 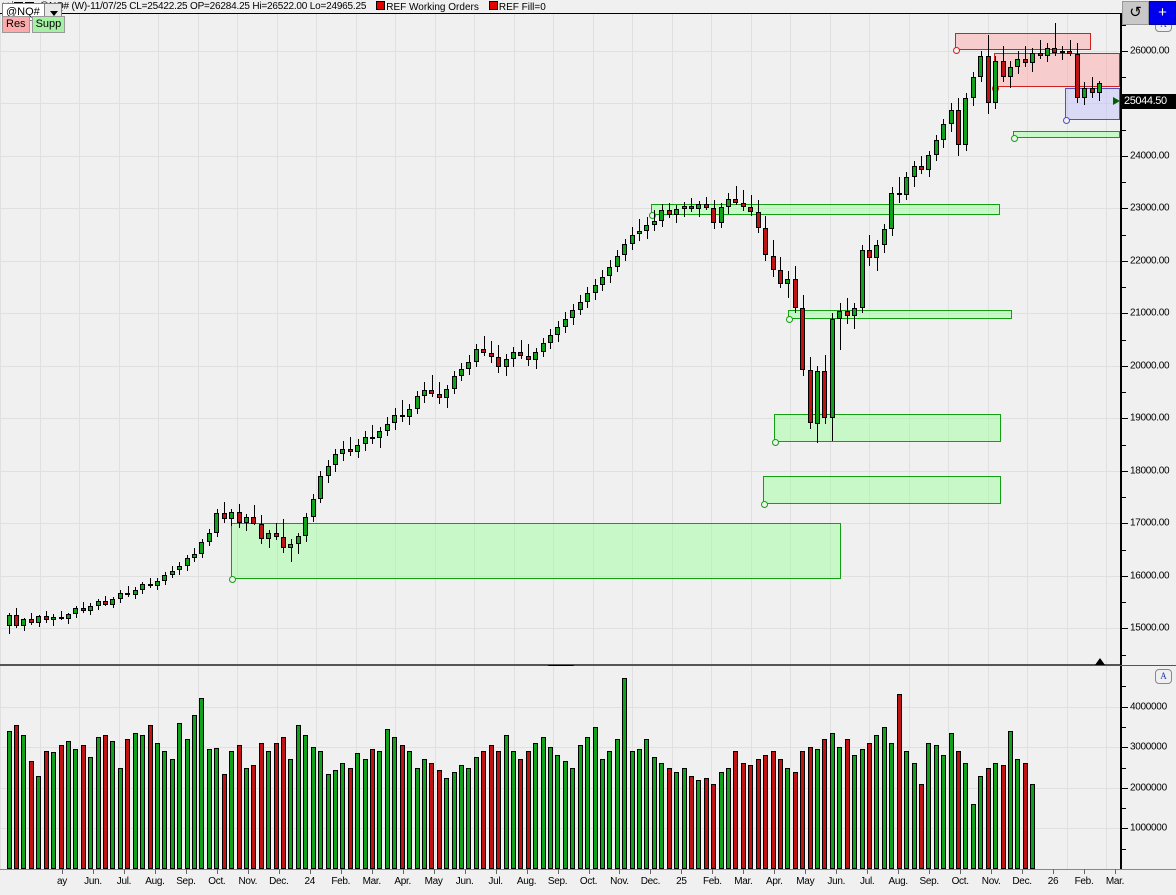 I want to click on volume-scroll-marker, so click(x=1100, y=661).